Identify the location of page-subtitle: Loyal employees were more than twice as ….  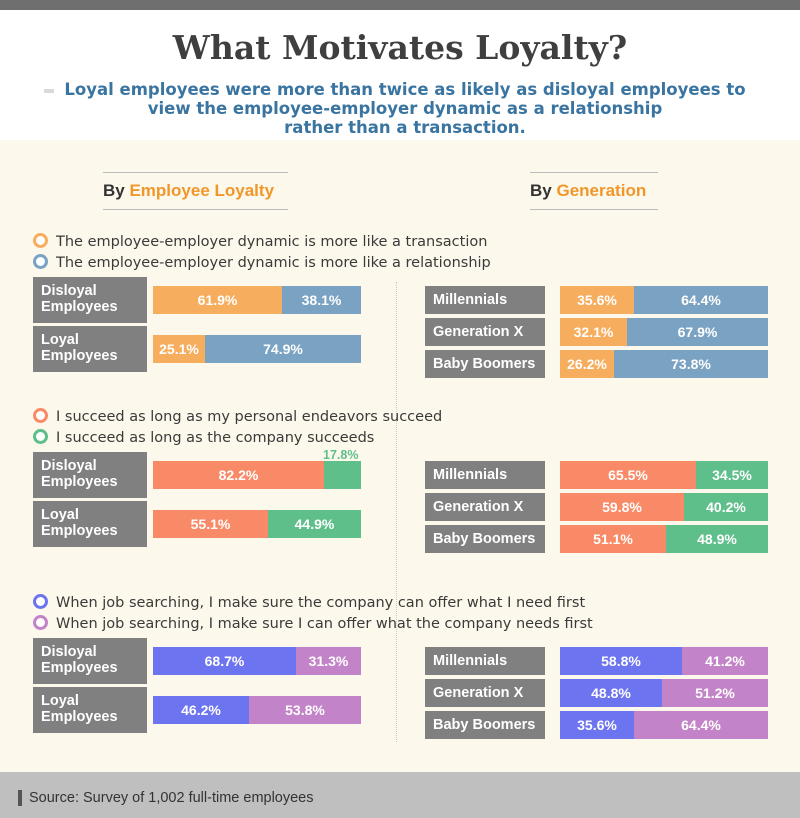
(405, 108).